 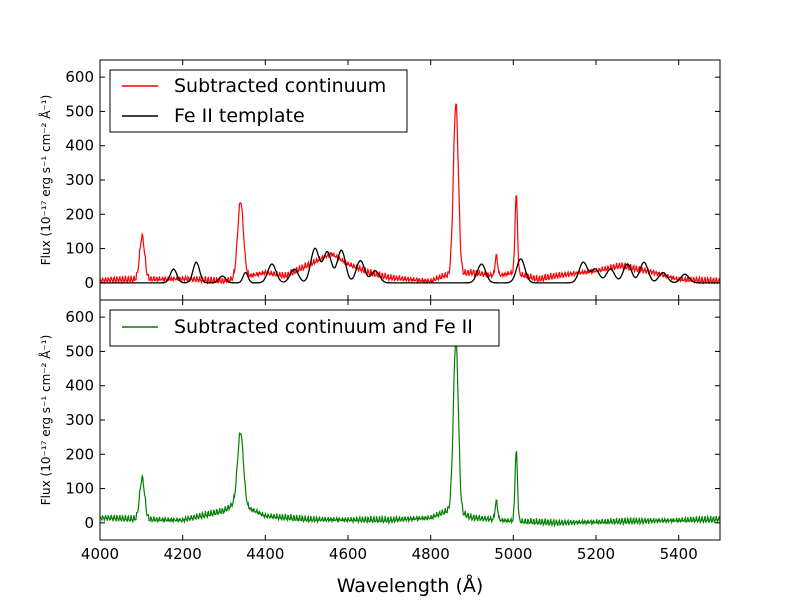 What do you see at coordinates (280, 86) in the screenshot?
I see `legend-label-subtracted-continuum: Subtracted continuum` at bounding box center [280, 86].